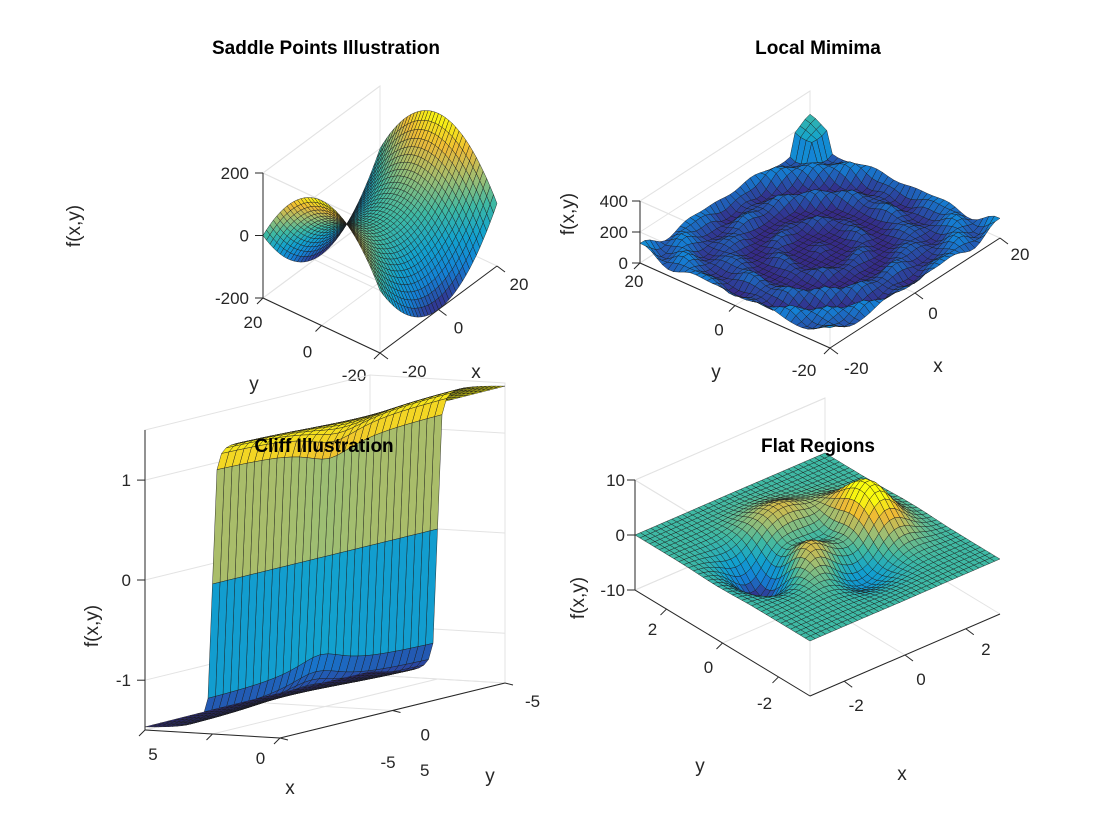  What do you see at coordinates (985, 649) in the screenshot?
I see `x-tick-label: 2` at bounding box center [985, 649].